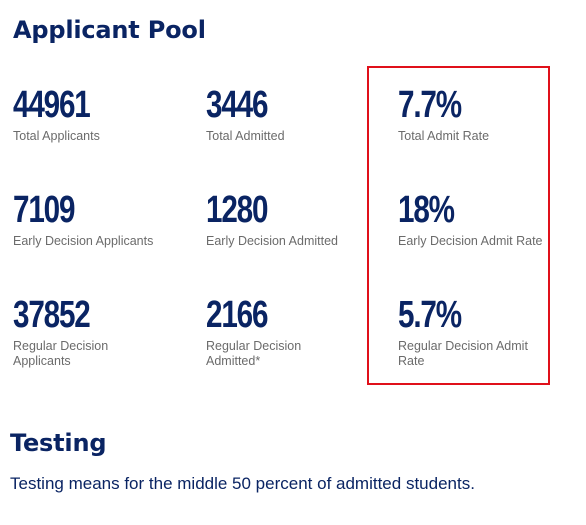 This screenshot has height=525, width=586. I want to click on stat-total-admit-rate: 7.7% Total Admit Rate, so click(474, 114).